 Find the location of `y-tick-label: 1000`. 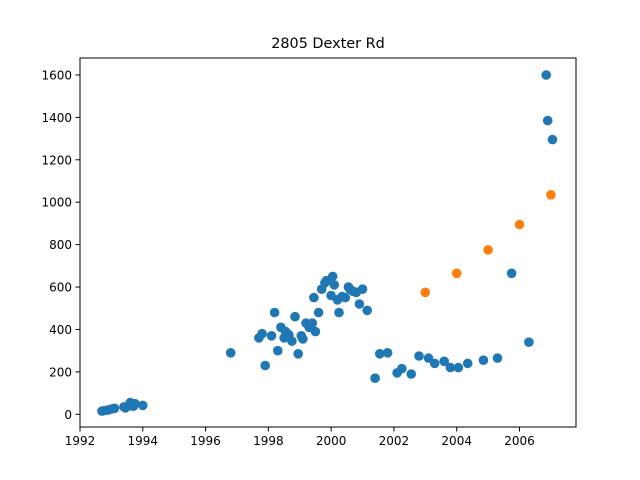

y-tick-label: 1000 is located at coordinates (56, 203).